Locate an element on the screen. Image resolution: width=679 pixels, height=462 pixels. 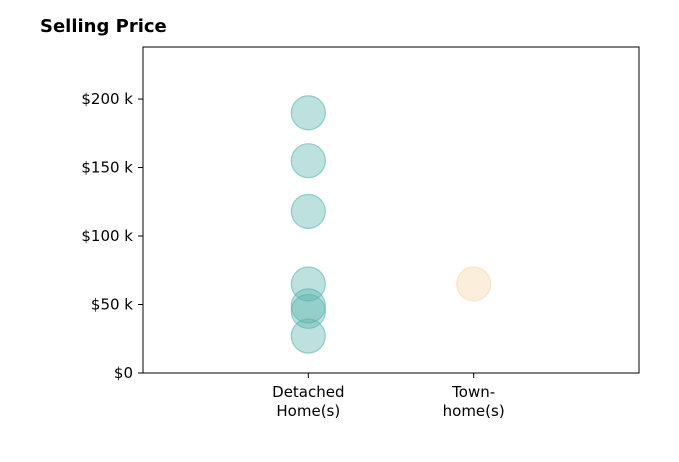
x-tick-label: Detached Home(s) is located at coordinates (308, 401).